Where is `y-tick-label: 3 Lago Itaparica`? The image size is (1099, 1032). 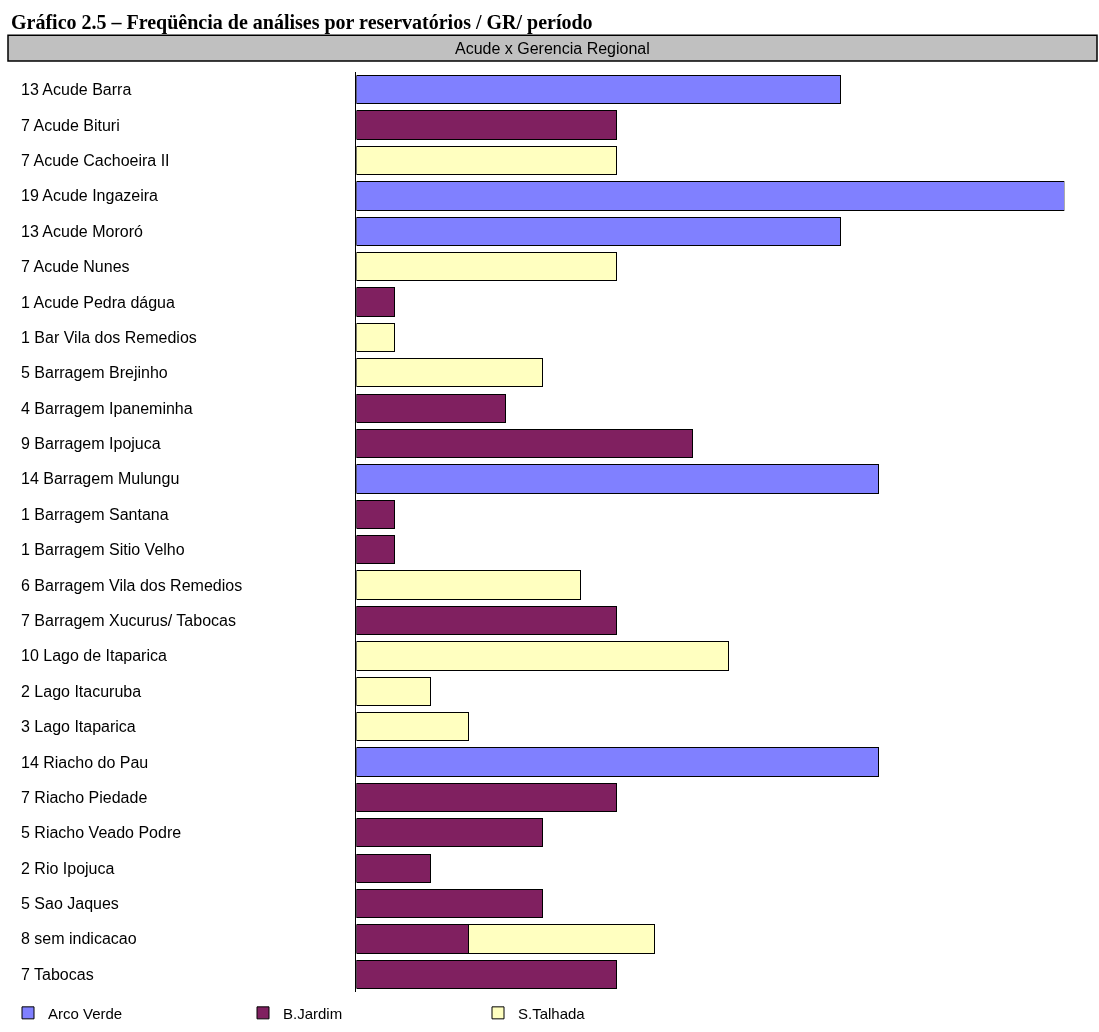
y-tick-label: 3 Lago Itaparica is located at coordinates (78, 726).